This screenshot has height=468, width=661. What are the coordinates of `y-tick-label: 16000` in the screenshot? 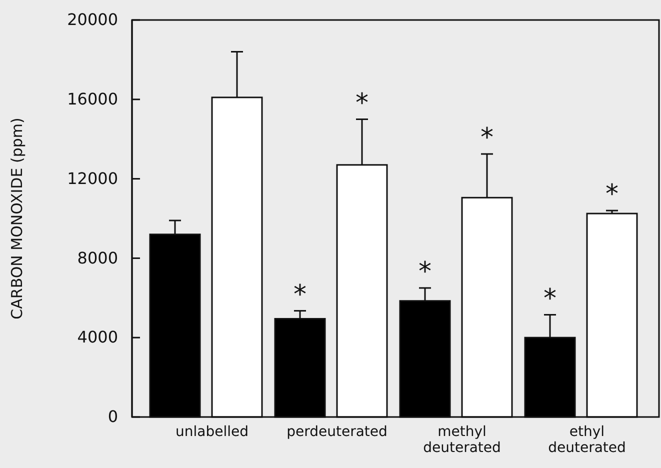 It's located at (92, 99).